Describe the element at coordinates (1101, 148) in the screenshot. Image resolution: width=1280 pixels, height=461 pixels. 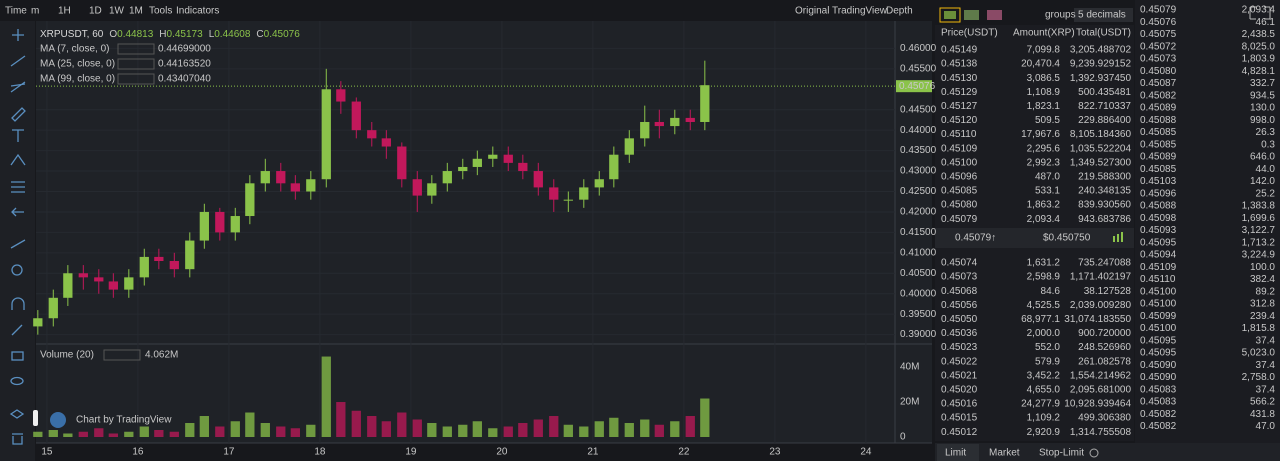
I see `total: 1,035.522204` at that location.